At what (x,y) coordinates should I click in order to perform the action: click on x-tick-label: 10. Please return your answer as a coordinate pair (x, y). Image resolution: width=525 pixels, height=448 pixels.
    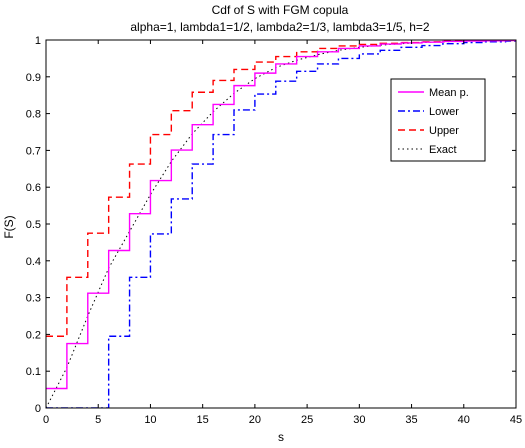
    Looking at the image, I should click on (150, 420).